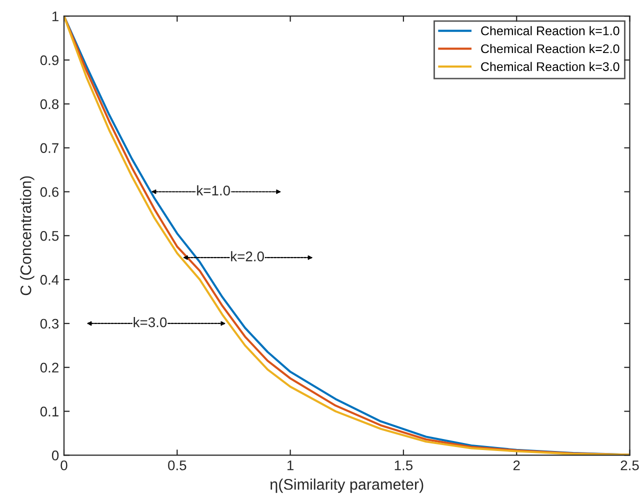  Describe the element at coordinates (55, 17) in the screenshot. I see `y-tick-label: 1` at that location.